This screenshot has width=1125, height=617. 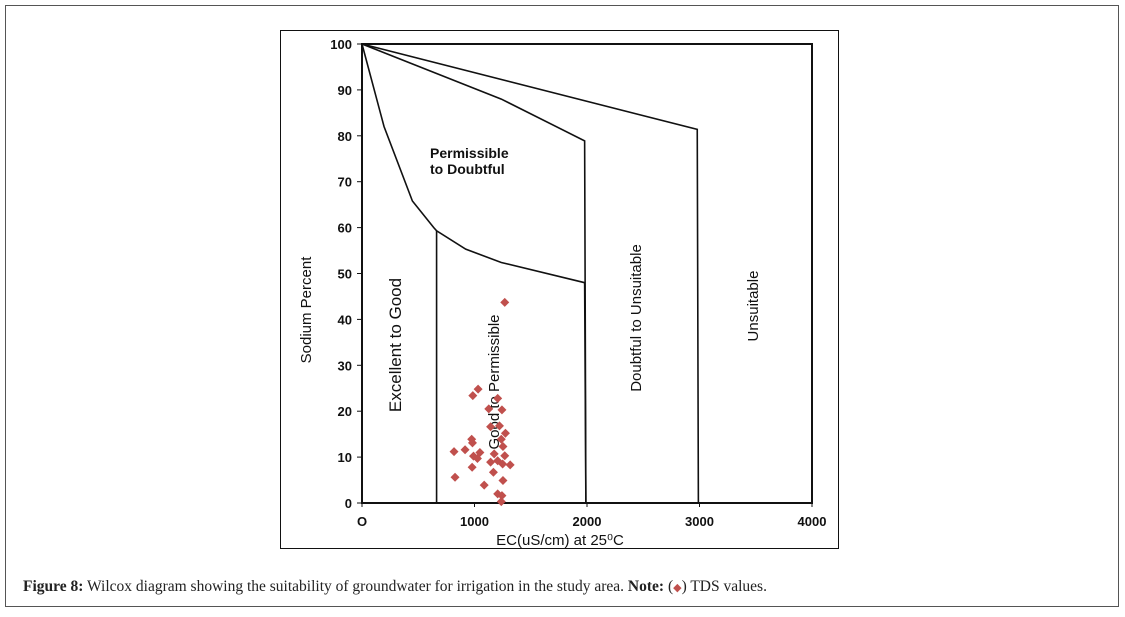 I want to click on y-tick-label: 0, so click(x=348, y=503).